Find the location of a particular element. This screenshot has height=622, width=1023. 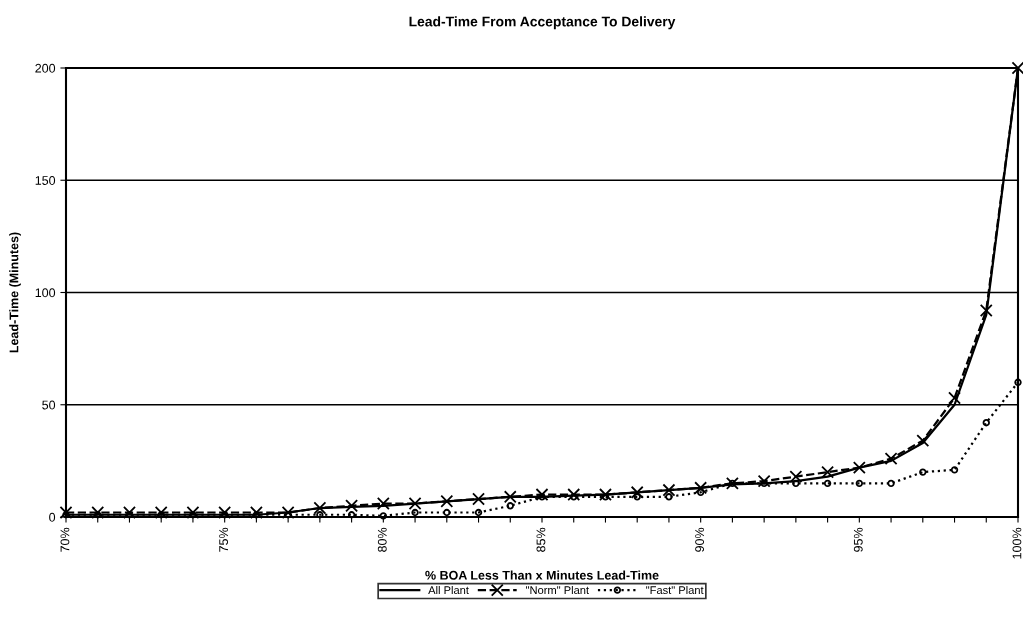

legend-label: All Plant is located at coordinates (448, 590).